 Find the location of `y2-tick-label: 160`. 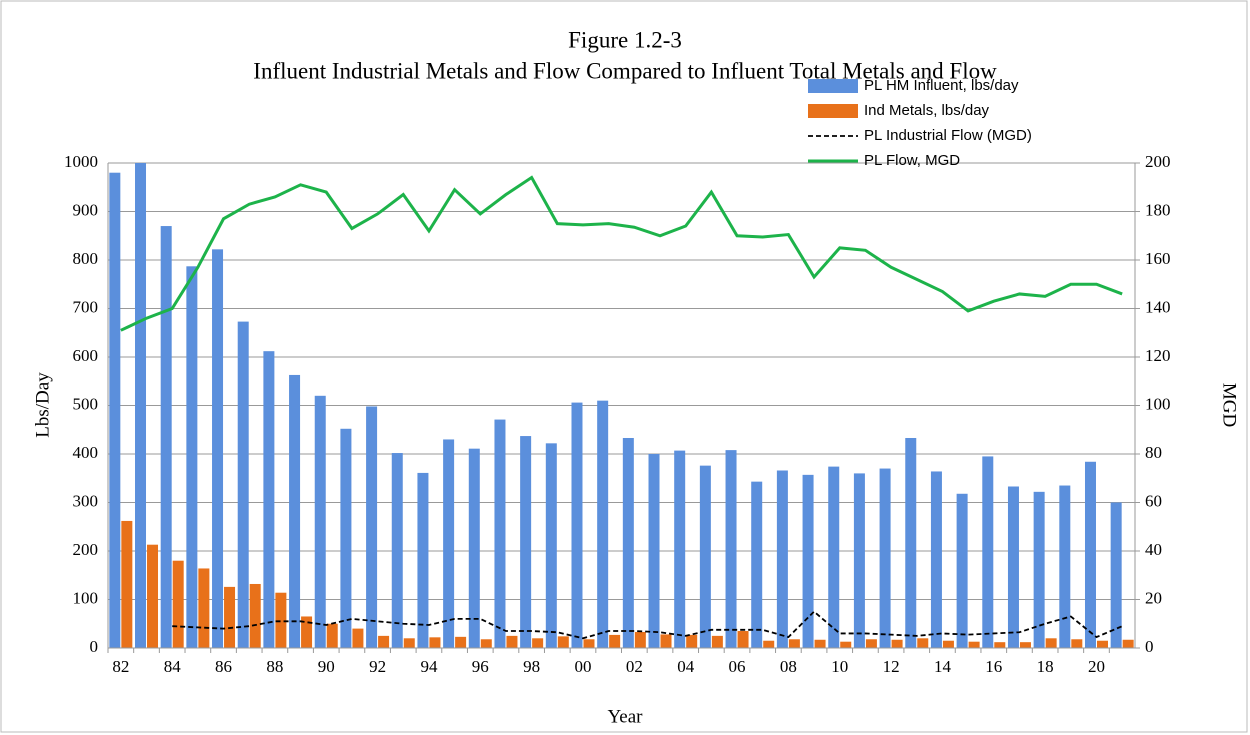

y2-tick-label: 160 is located at coordinates (1158, 258).